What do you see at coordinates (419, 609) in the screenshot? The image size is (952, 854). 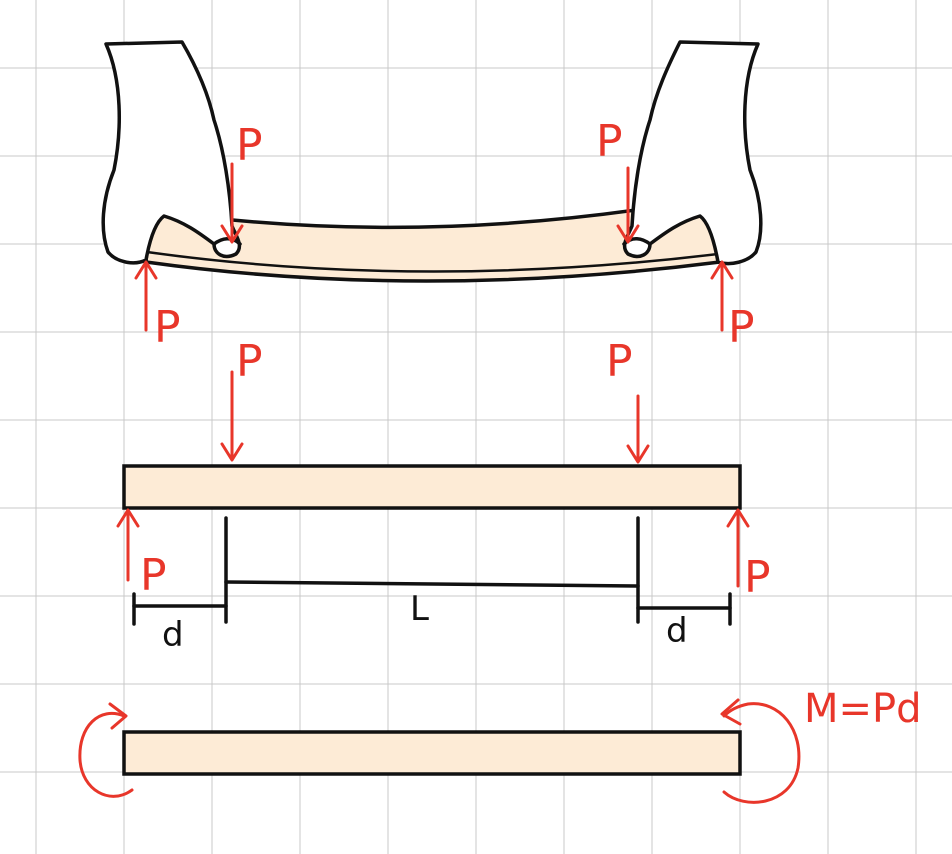 I see `label-span: L` at bounding box center [419, 609].